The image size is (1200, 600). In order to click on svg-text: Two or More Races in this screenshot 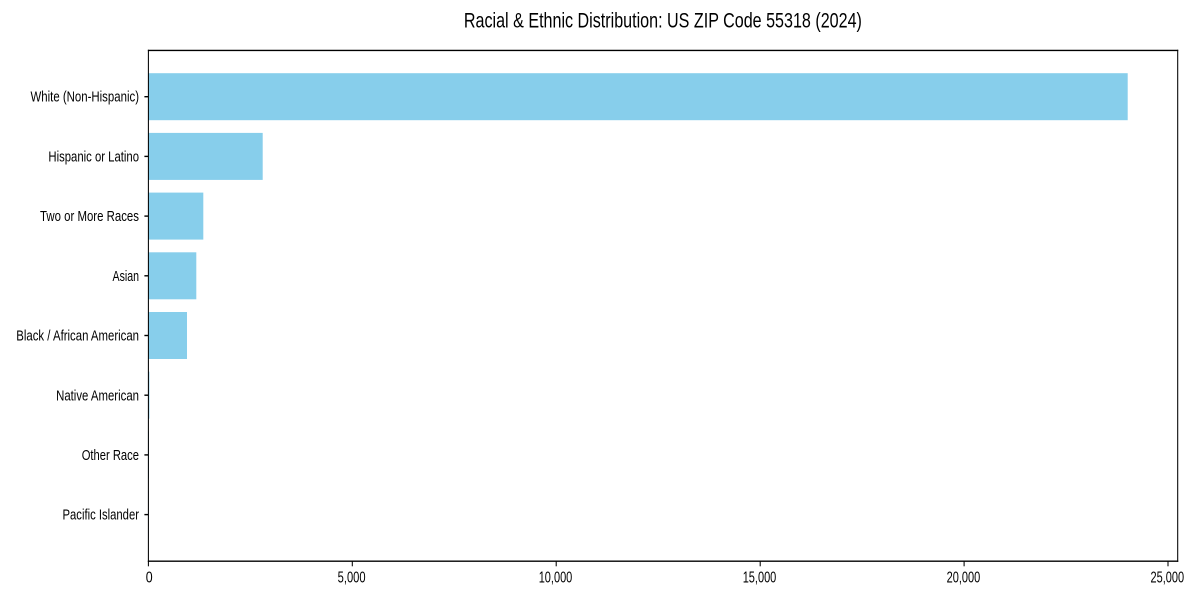, I will do `click(89, 217)`.